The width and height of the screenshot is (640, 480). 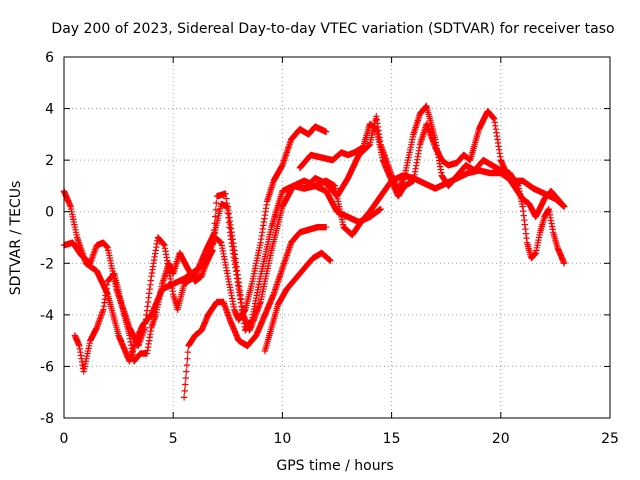 I want to click on y-tick-label: 2, so click(x=49, y=161).